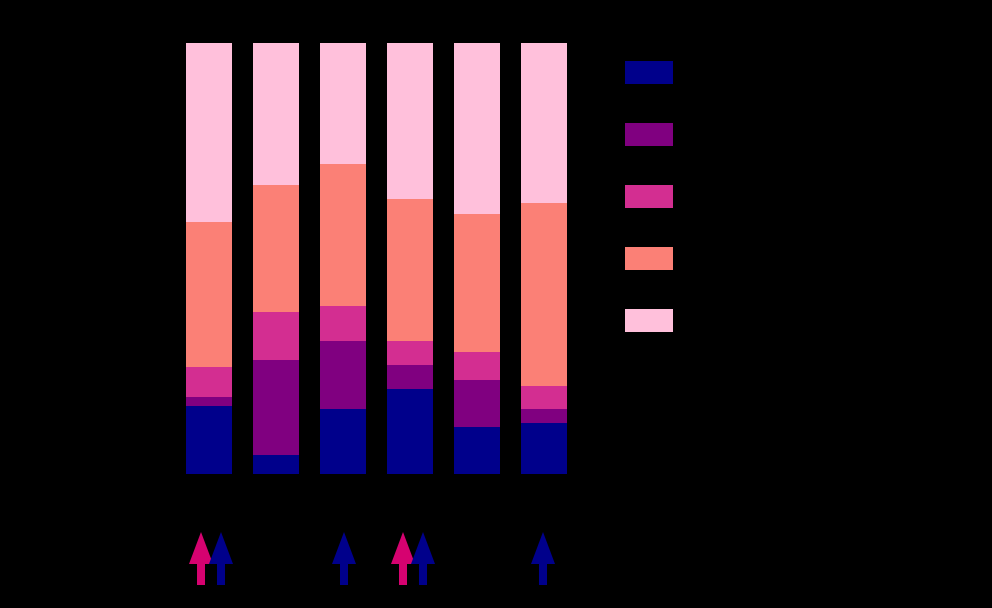 This screenshot has height=608, width=992. Describe the element at coordinates (410, 270) in the screenshot. I see `bar-4-salmon-segment` at that location.